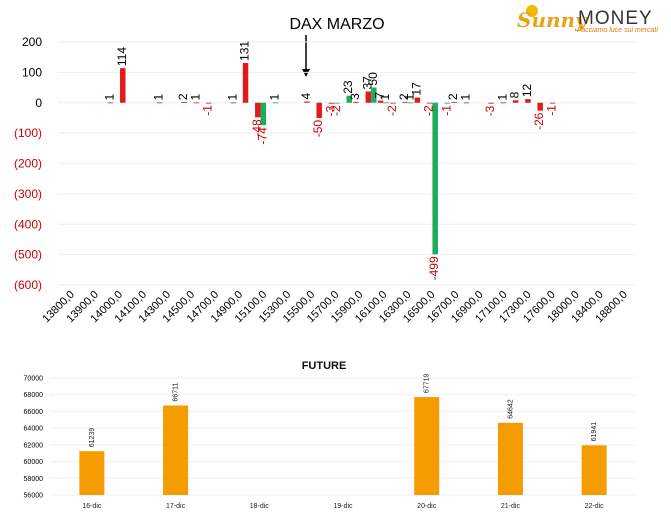 Image resolution: width=671 pixels, height=523 pixels. Describe the element at coordinates (28, 255) in the screenshot. I see `y-tick-label: (500)` at that location.